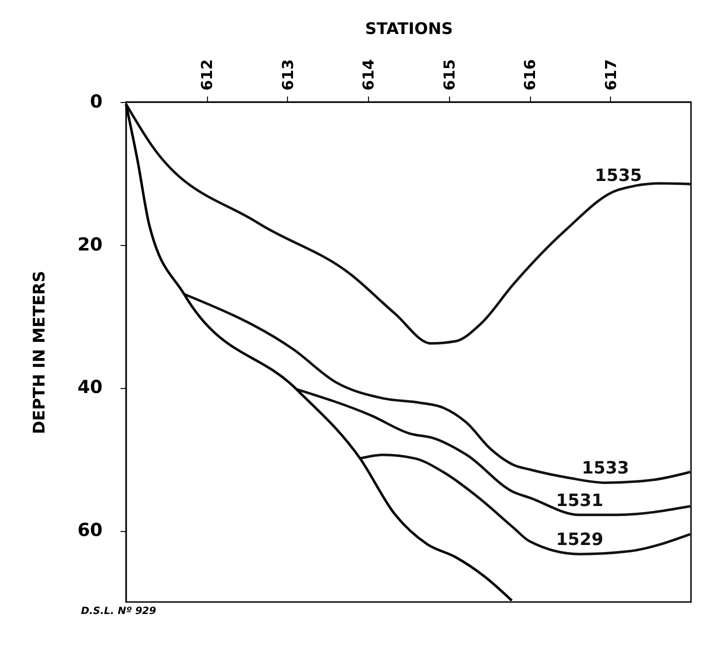 The image size is (703, 654). Describe the element at coordinates (530, 74) in the screenshot. I see `x-tick-label: 616` at that location.